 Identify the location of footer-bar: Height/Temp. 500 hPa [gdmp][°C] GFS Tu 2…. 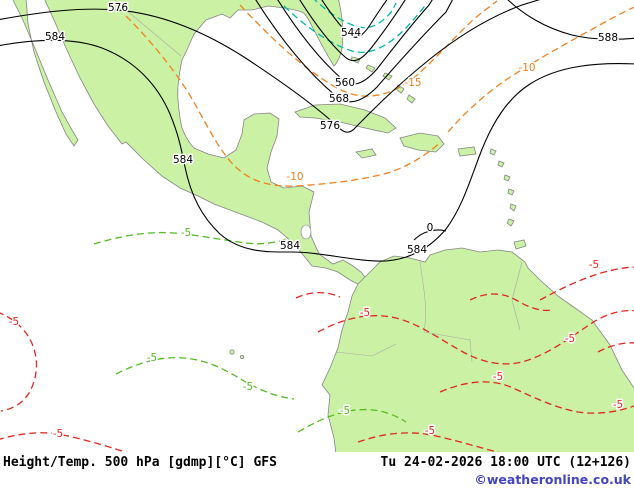
(317, 471).